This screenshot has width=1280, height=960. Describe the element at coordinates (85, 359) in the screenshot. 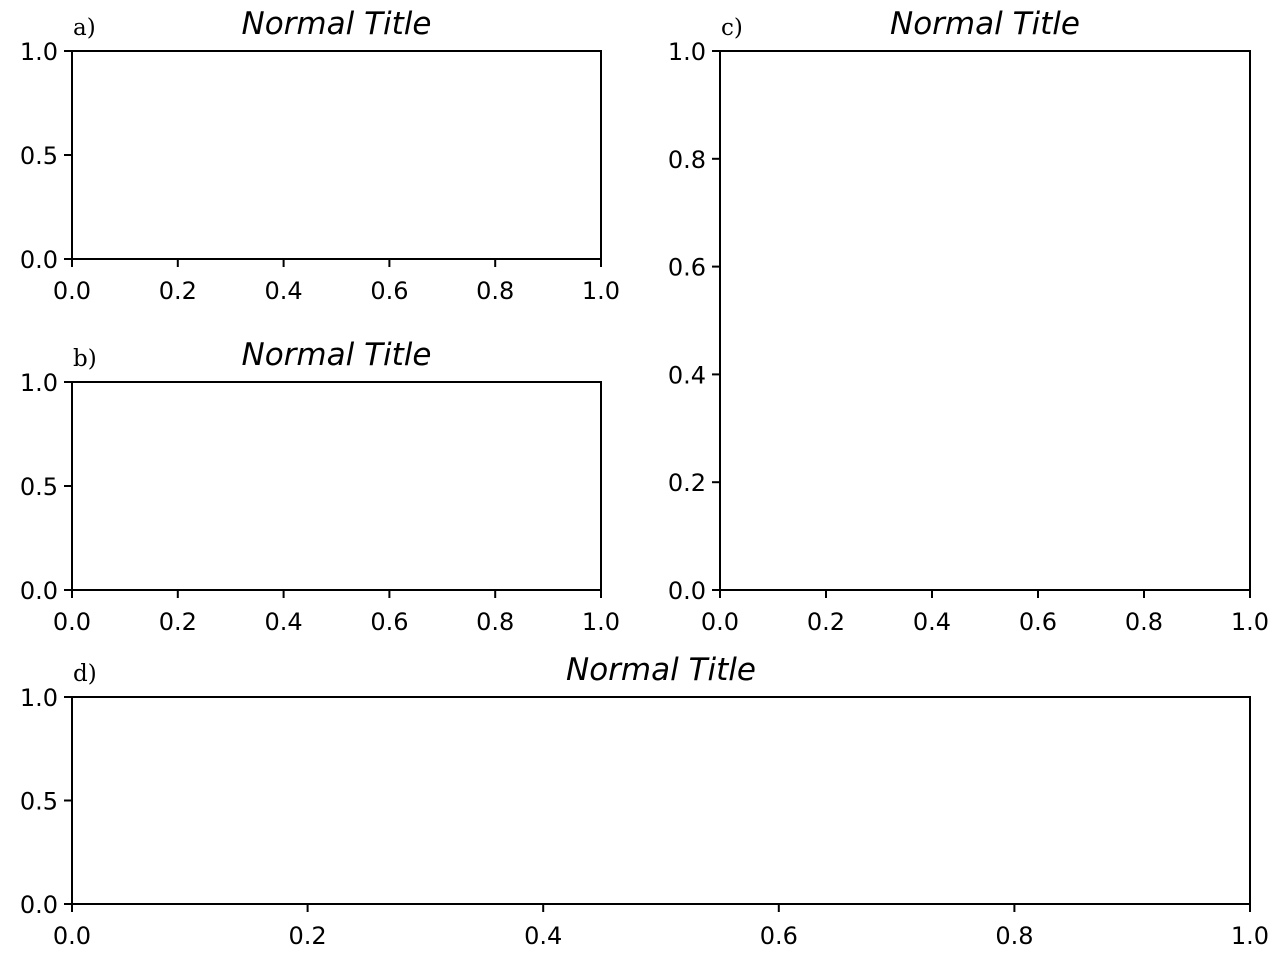

I see `panel-label: b)` at that location.